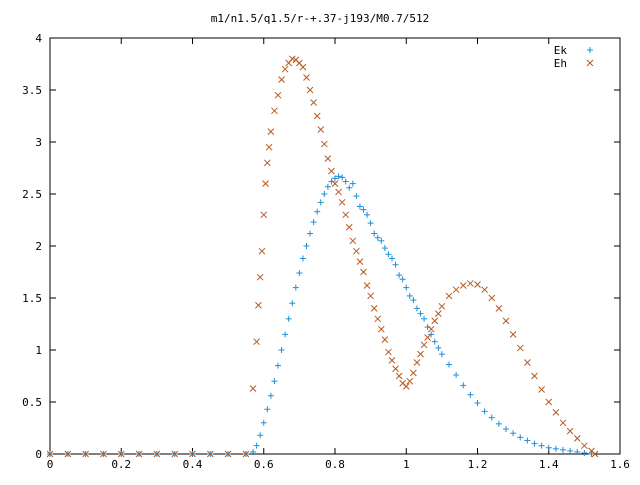 The image size is (640, 485). I want to click on y-tick-label: 1.5, so click(32, 298).